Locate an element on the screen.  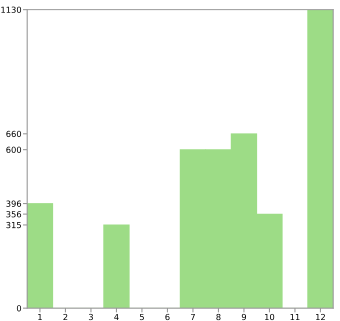
y-tick-label: 600 is located at coordinates (14, 149).